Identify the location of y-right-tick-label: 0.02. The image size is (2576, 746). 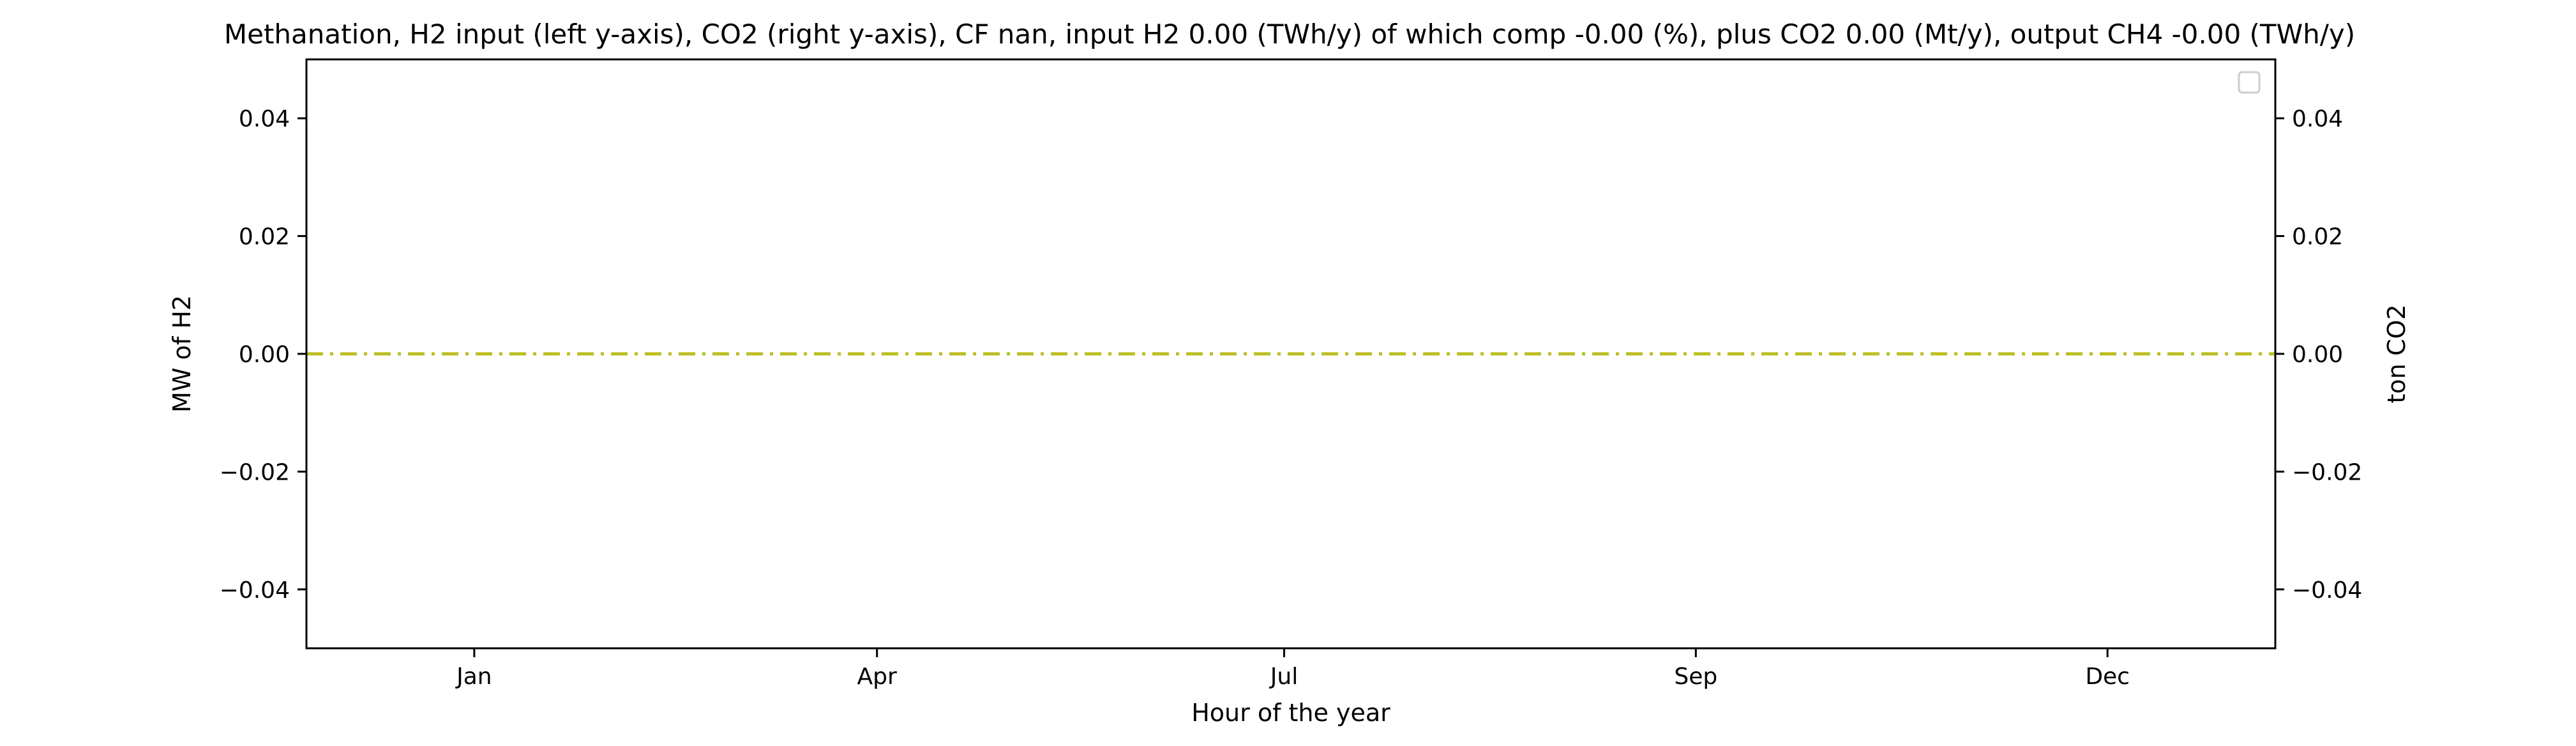
(2317, 237).